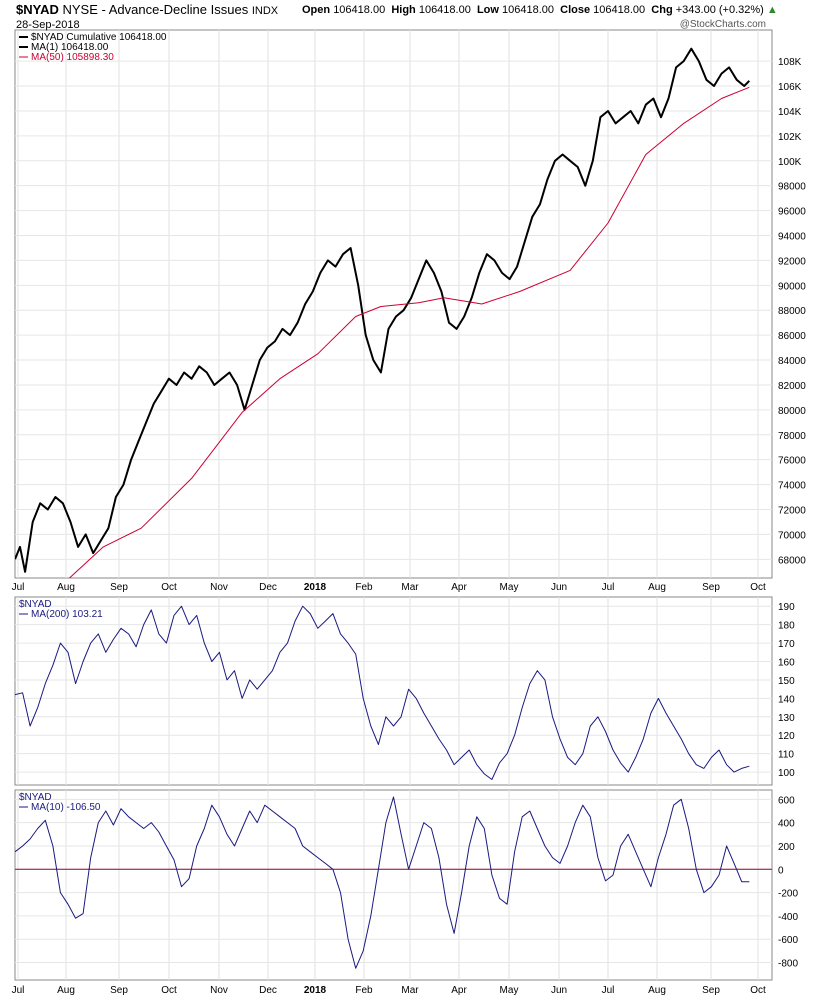 The image size is (820, 1000). I want to click on symbol-name: NYSE - Advance-Decline Issues, so click(155, 9).